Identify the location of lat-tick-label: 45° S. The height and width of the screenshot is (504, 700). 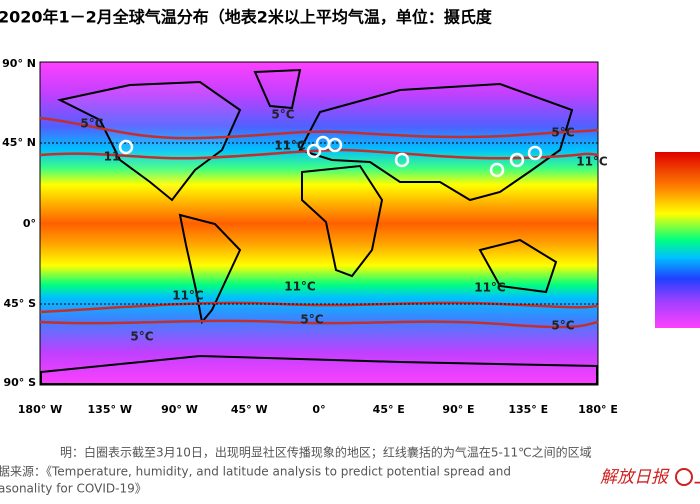
(19, 303).